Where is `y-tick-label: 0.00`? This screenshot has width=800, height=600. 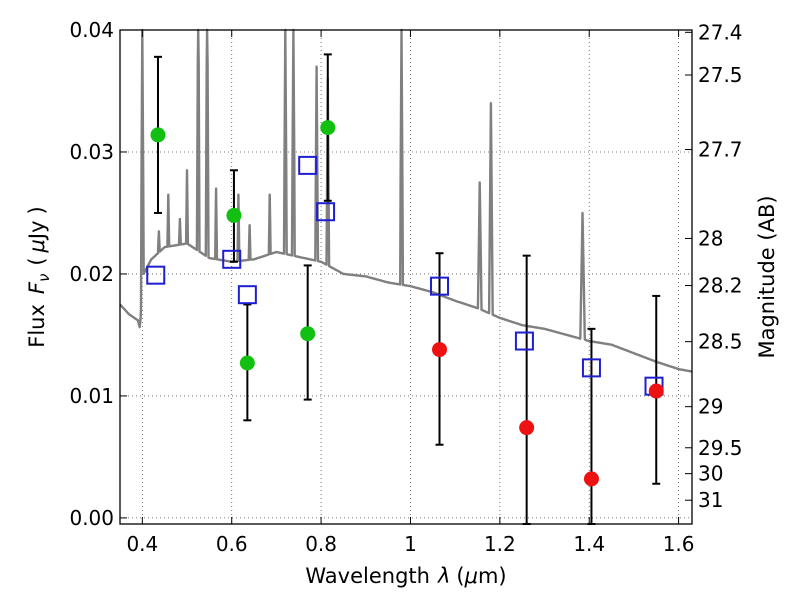 y-tick-label: 0.00 is located at coordinates (91, 518).